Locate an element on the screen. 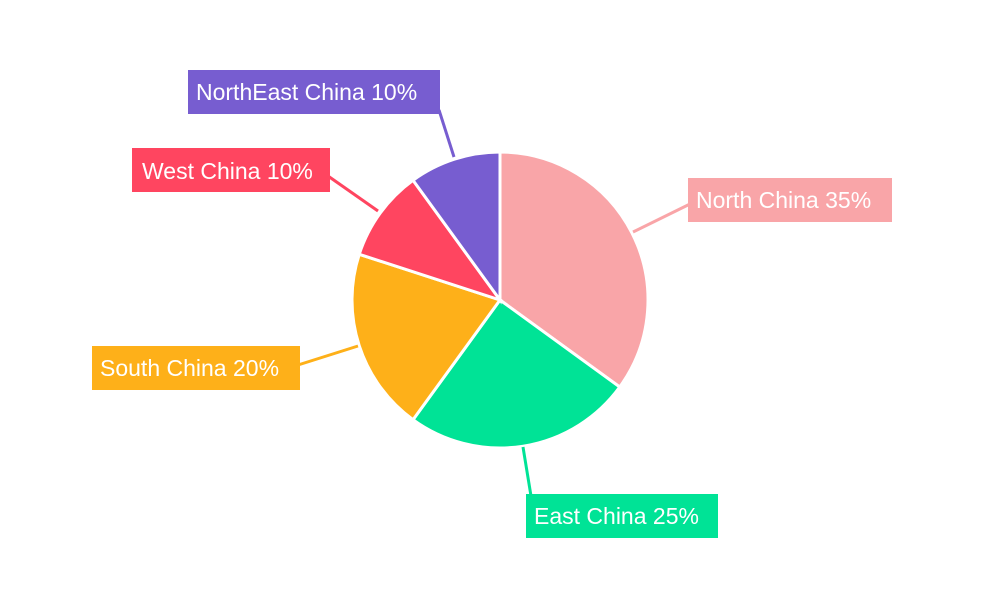 This screenshot has width=1000, height=600. label-text: North China 35% is located at coordinates (783, 200).